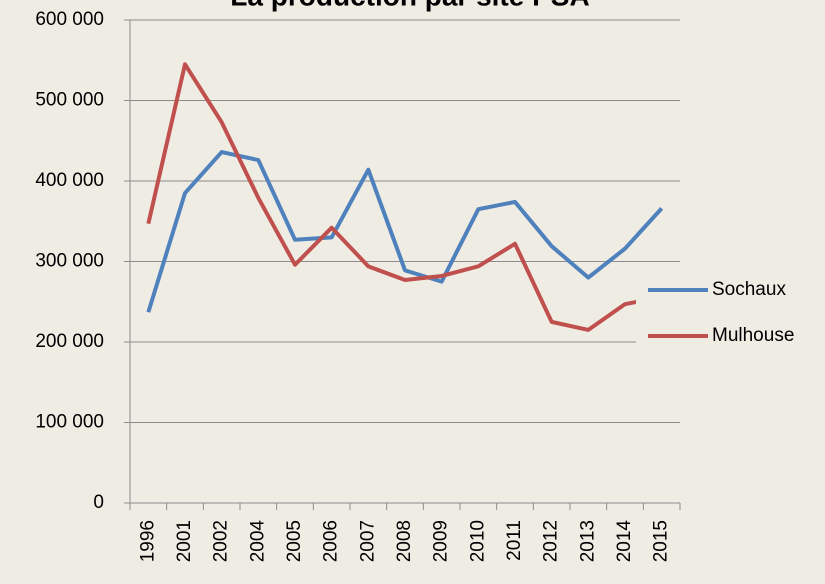 Image resolution: width=825 pixels, height=584 pixels. Describe the element at coordinates (404, 541) in the screenshot. I see `x-tick-label: 2008` at that location.